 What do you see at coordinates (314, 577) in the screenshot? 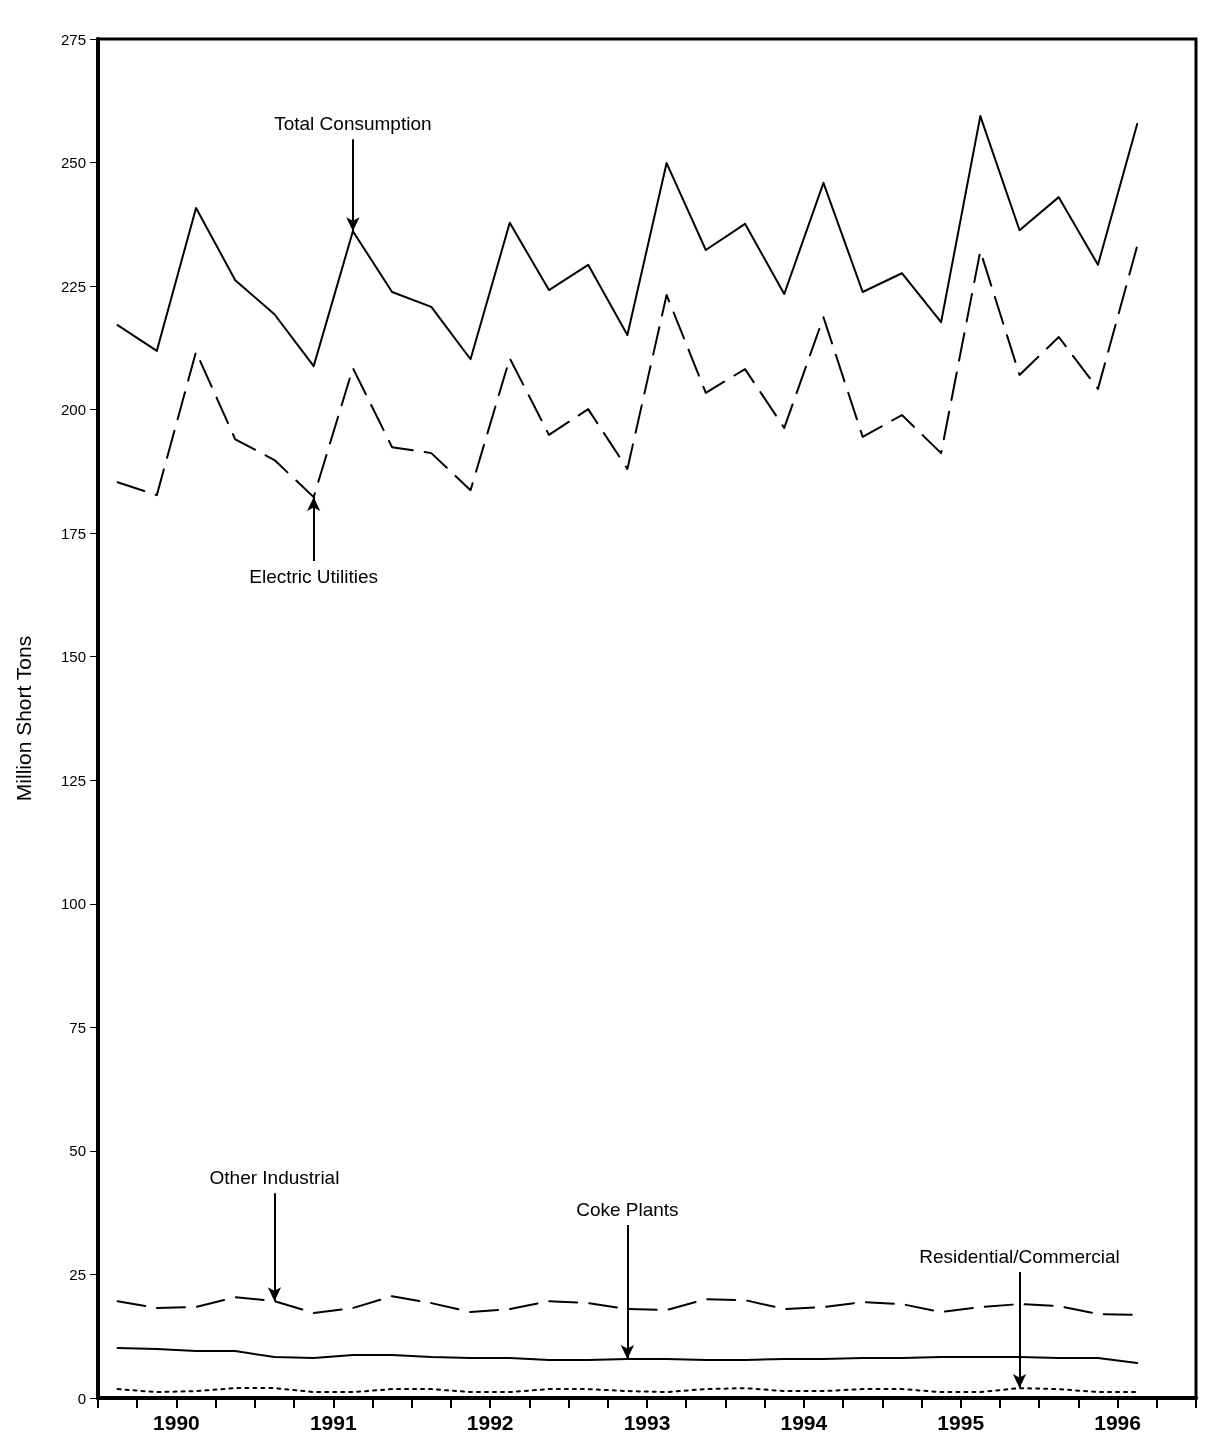
I see `annotation: Electric Utilities` at bounding box center [314, 577].